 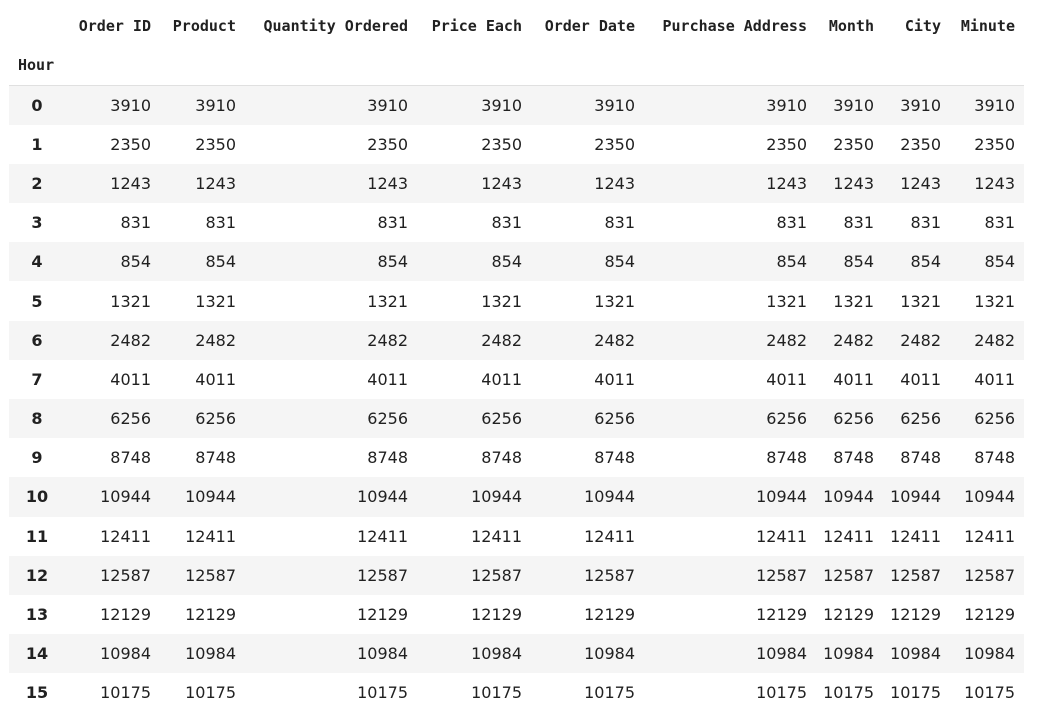 I want to click on table-row: 5 1321 1321 1321 1321 1321 1321 1321 1321 1321, so click(x=516, y=300).